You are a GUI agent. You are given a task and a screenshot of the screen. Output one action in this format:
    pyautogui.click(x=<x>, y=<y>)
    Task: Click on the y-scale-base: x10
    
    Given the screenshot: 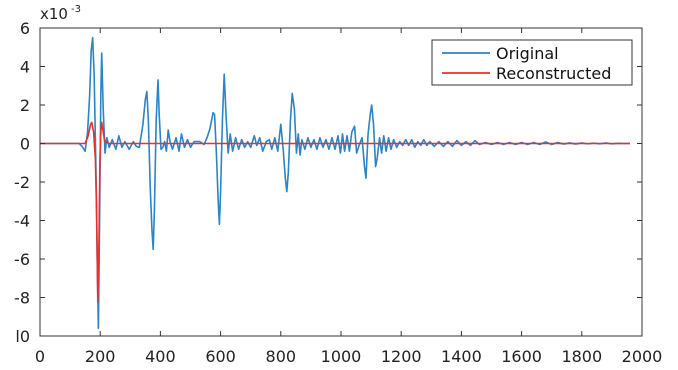 What is the action you would take?
    pyautogui.click(x=54, y=14)
    